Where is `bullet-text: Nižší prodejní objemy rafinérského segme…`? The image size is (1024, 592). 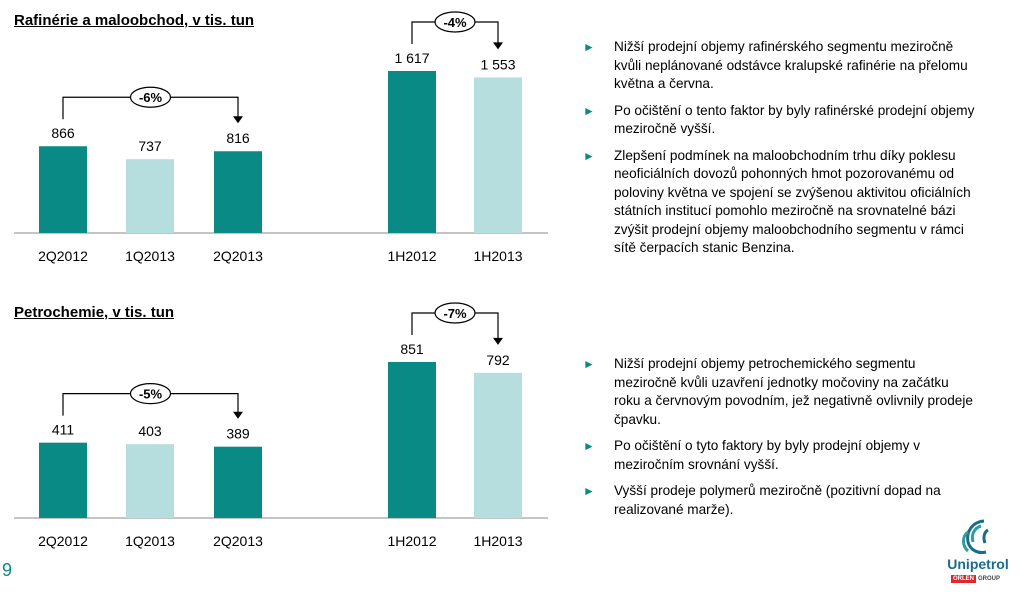 bullet-text: Nižší prodejní objemy rafinérského segme… is located at coordinates (791, 65).